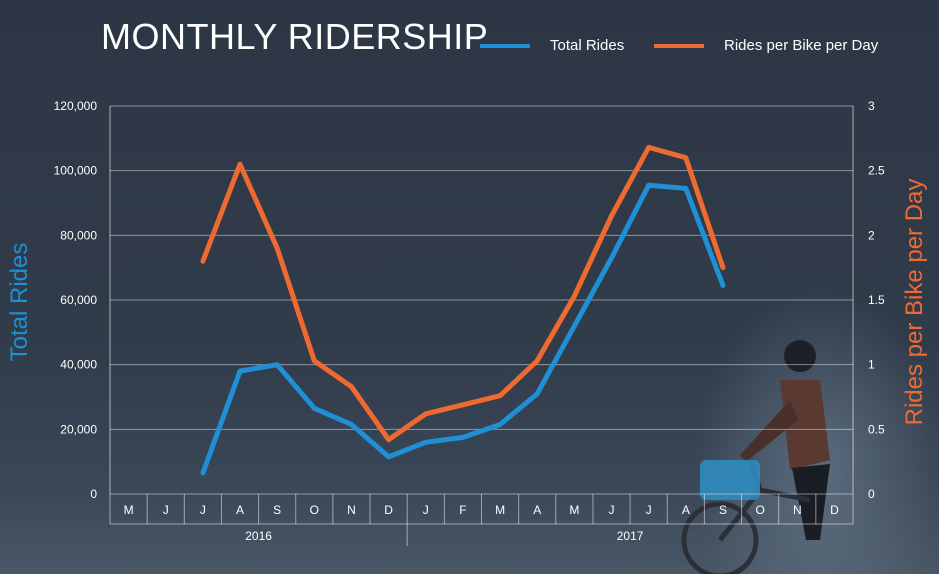 This screenshot has height=574, width=939. What do you see at coordinates (871, 365) in the screenshot?
I see `y-right-tick-label: 1` at bounding box center [871, 365].